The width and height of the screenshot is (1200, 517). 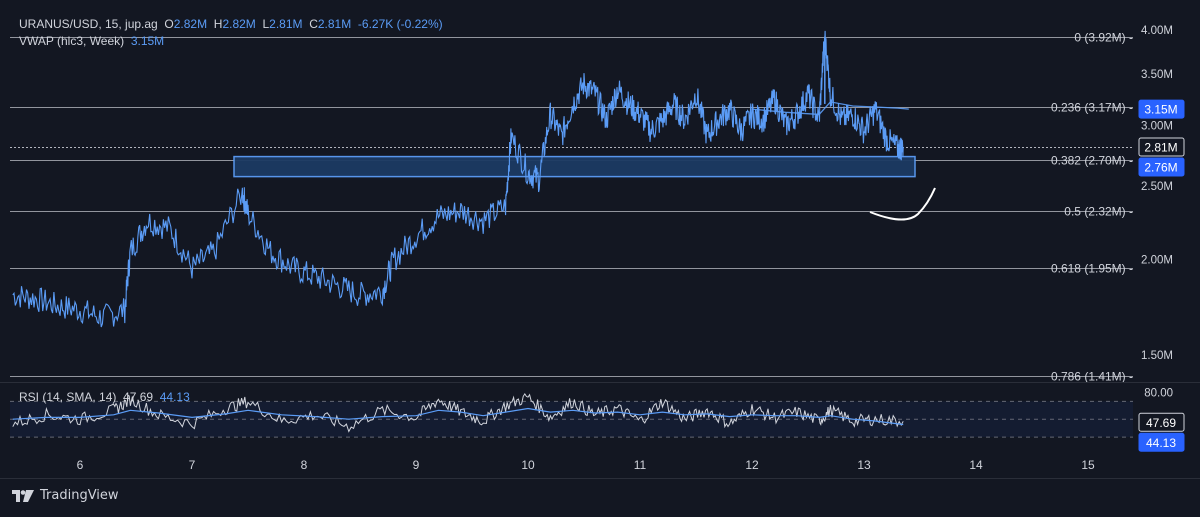 I want to click on time-axis-tick: 6, so click(x=80, y=465).